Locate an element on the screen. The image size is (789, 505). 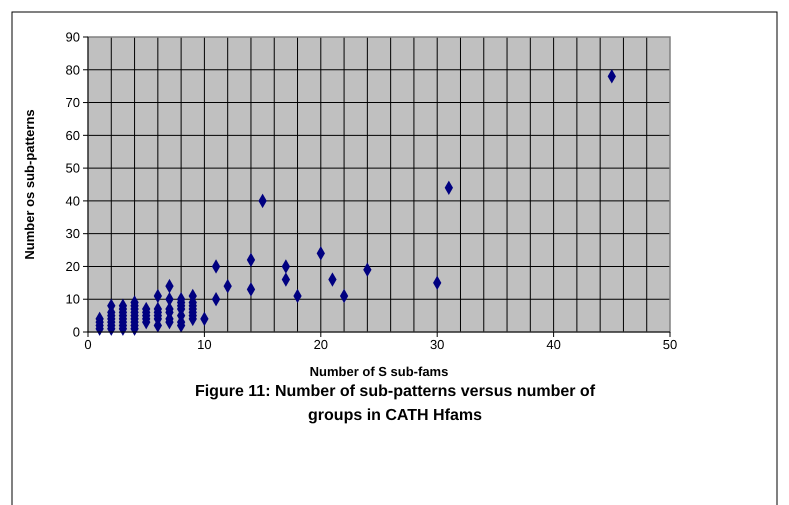
y-axis-title: Number os sub-patterns is located at coordinates (29, 184).